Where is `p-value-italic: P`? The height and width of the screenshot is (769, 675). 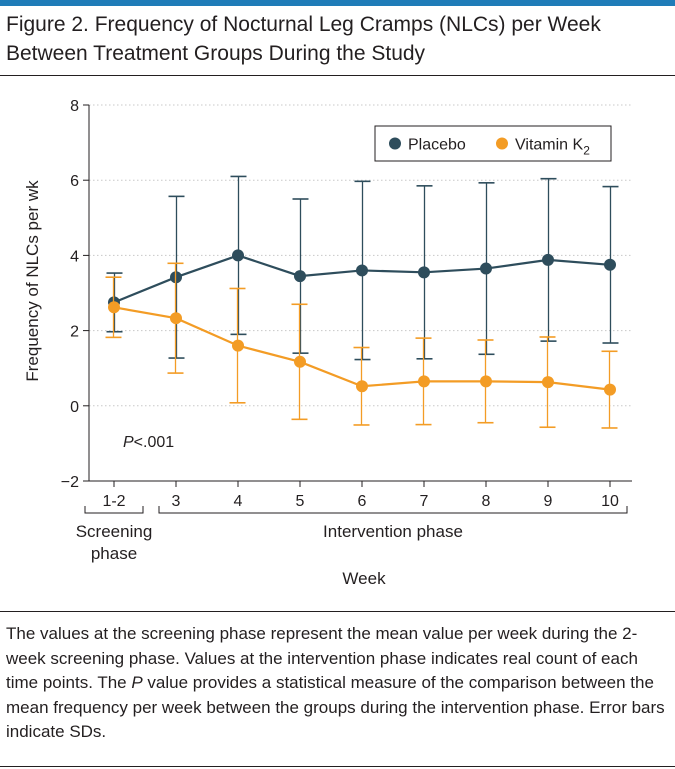 p-value-italic: P is located at coordinates (128, 442).